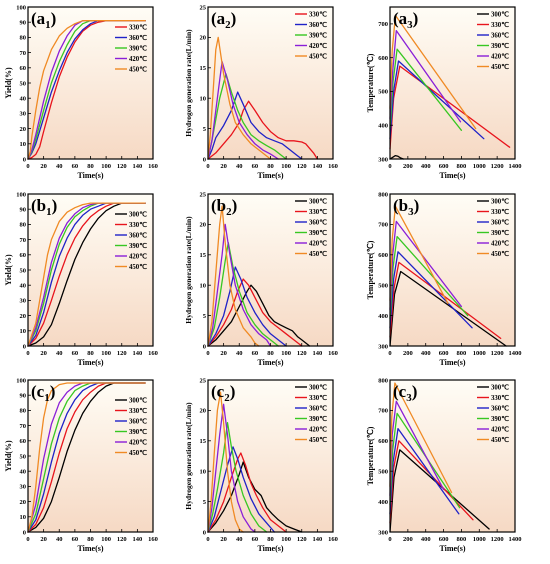 The width and height of the screenshot is (550, 564). Describe the element at coordinates (400, 18) in the screenshot. I see `panel-label-main: (a` at that location.